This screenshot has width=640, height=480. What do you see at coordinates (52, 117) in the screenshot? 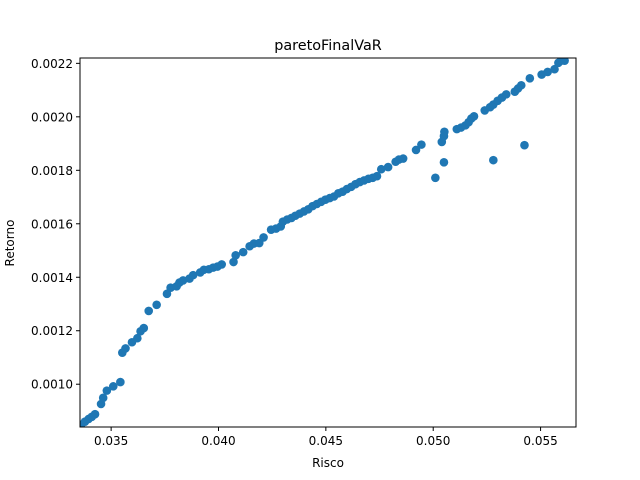
I see `y-tick-label: 0.0020` at bounding box center [52, 117].